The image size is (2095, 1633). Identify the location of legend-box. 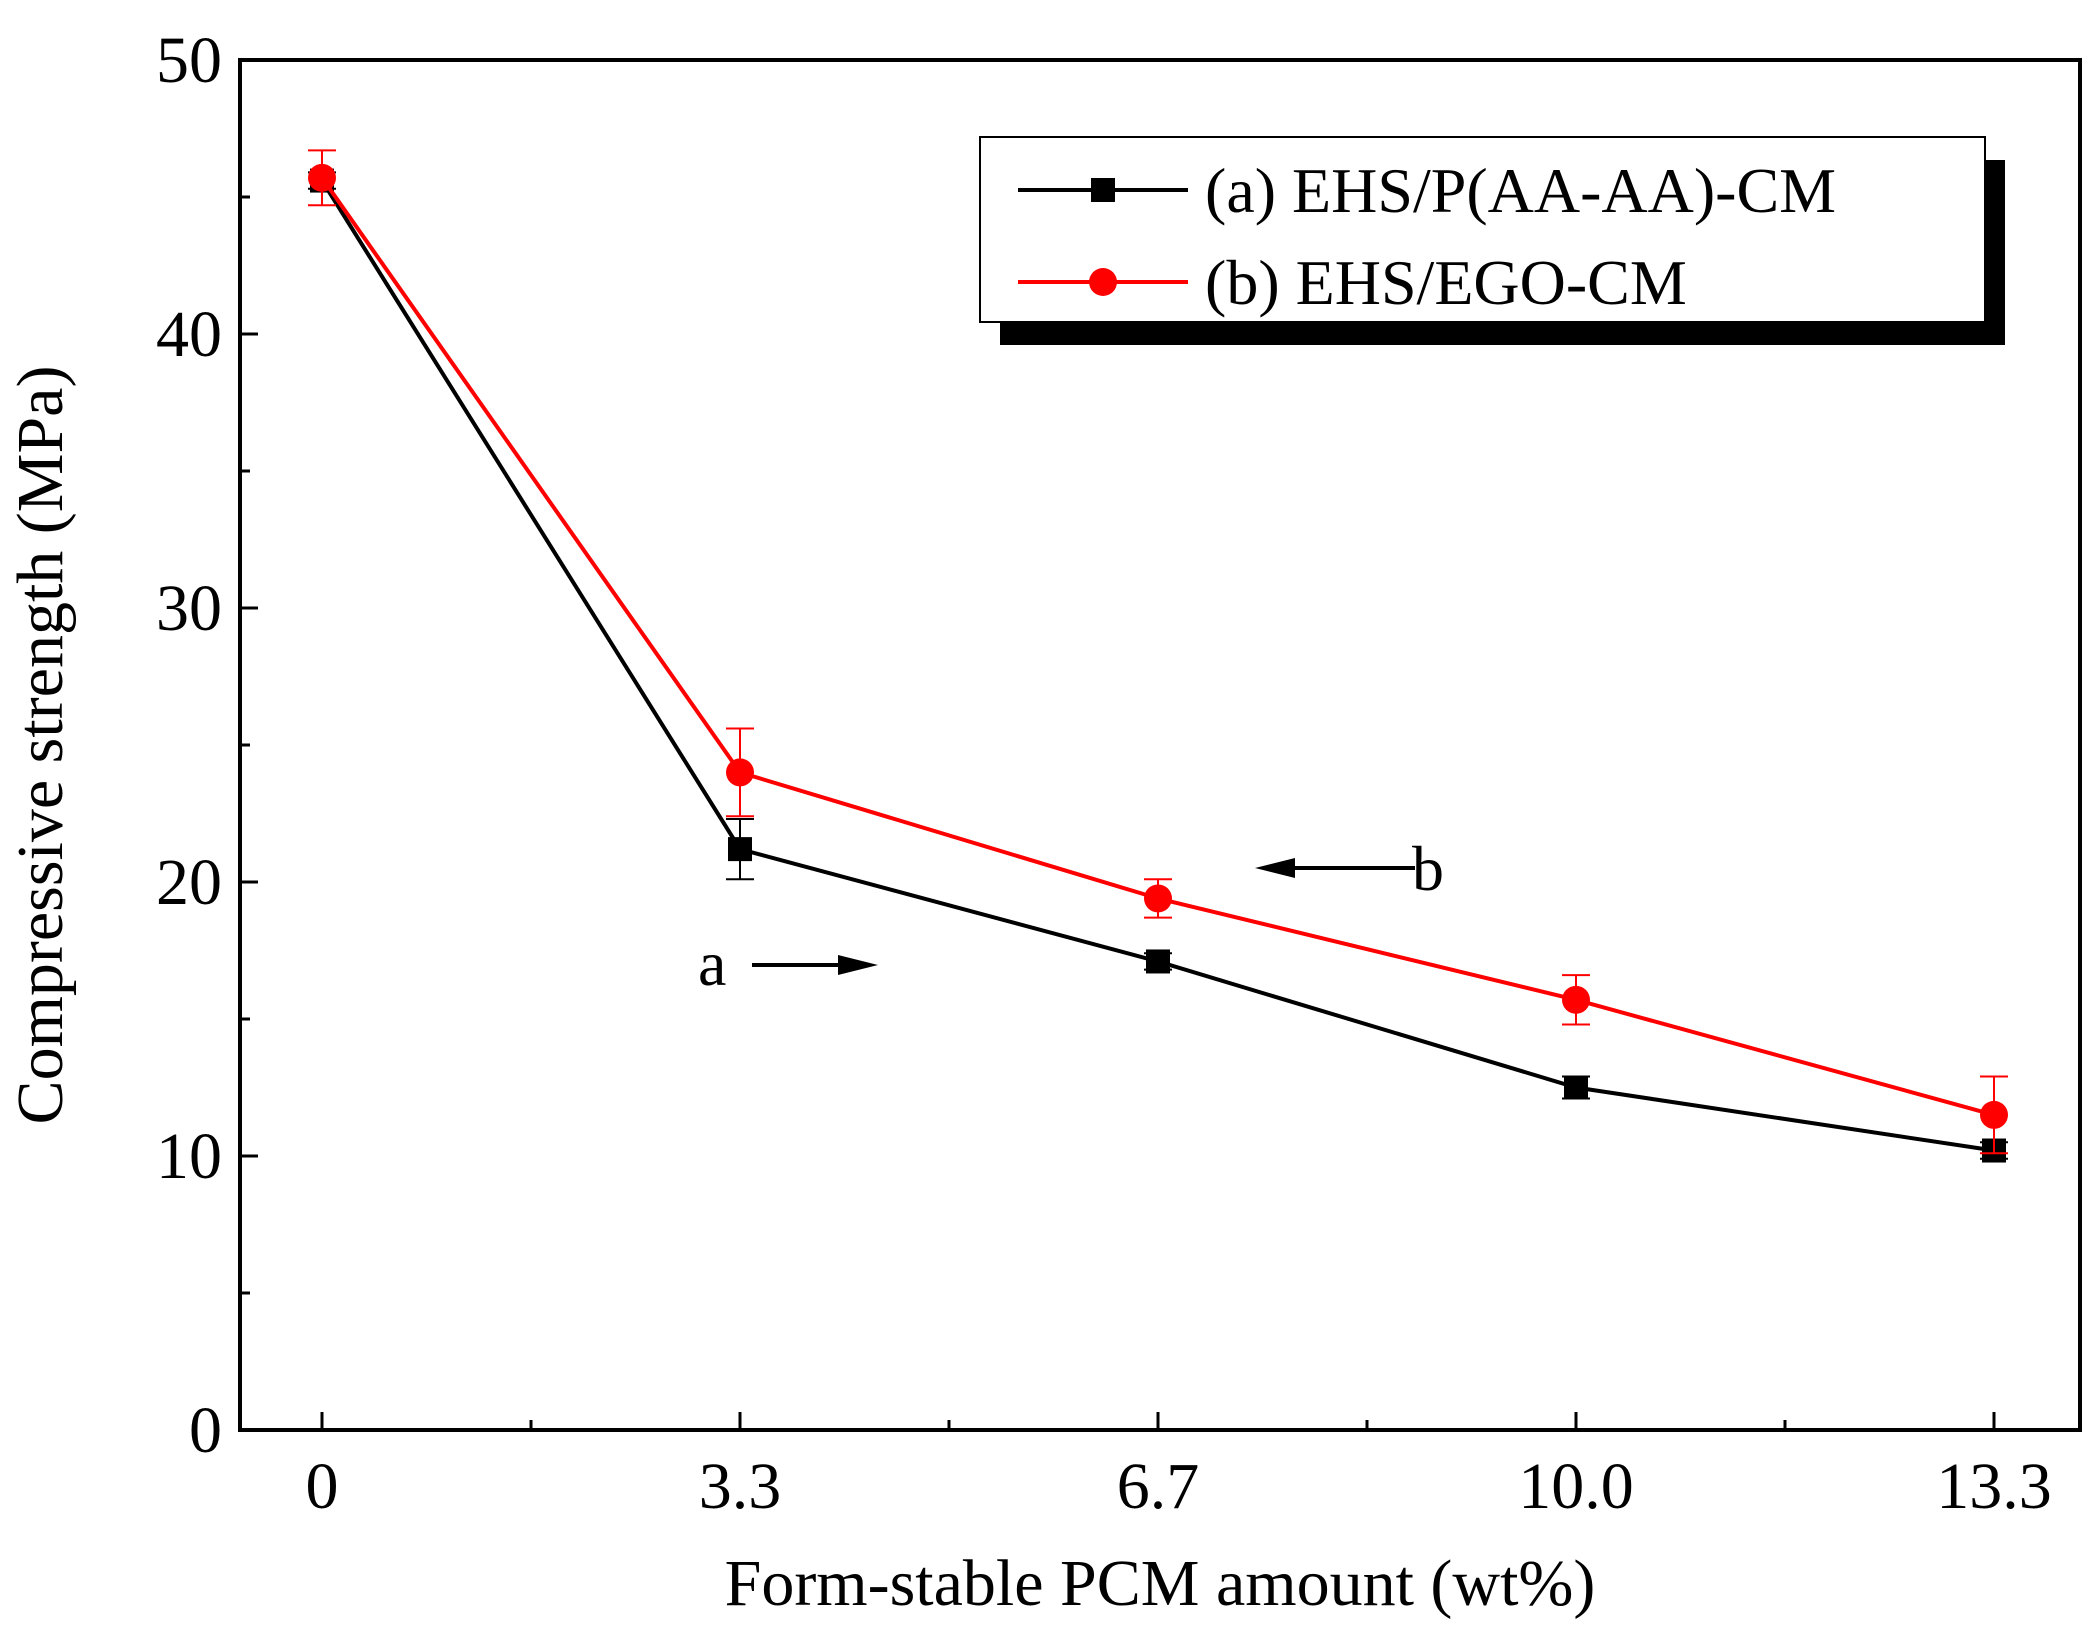
(1482, 229).